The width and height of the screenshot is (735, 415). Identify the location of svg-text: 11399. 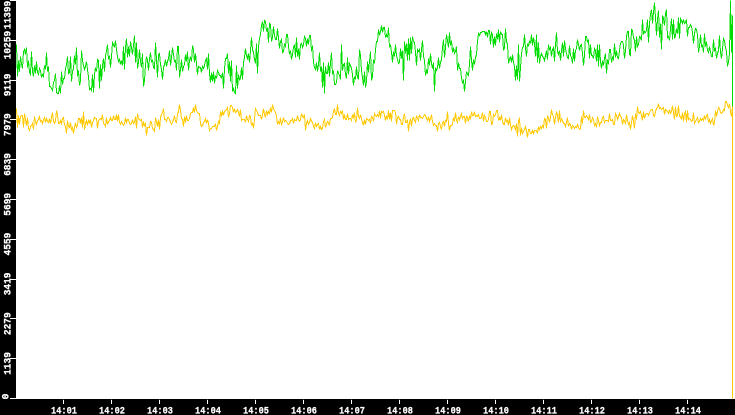
(9, 15).